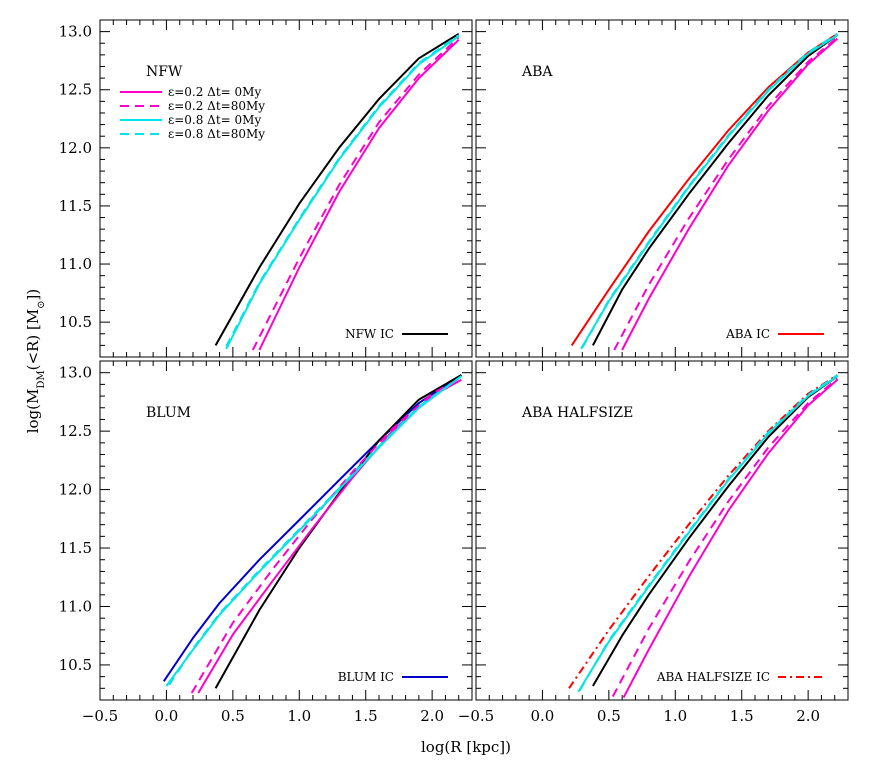 The image size is (872, 763). Describe the element at coordinates (369, 334) in the screenshot. I see `ic-label: NFW IC` at that location.